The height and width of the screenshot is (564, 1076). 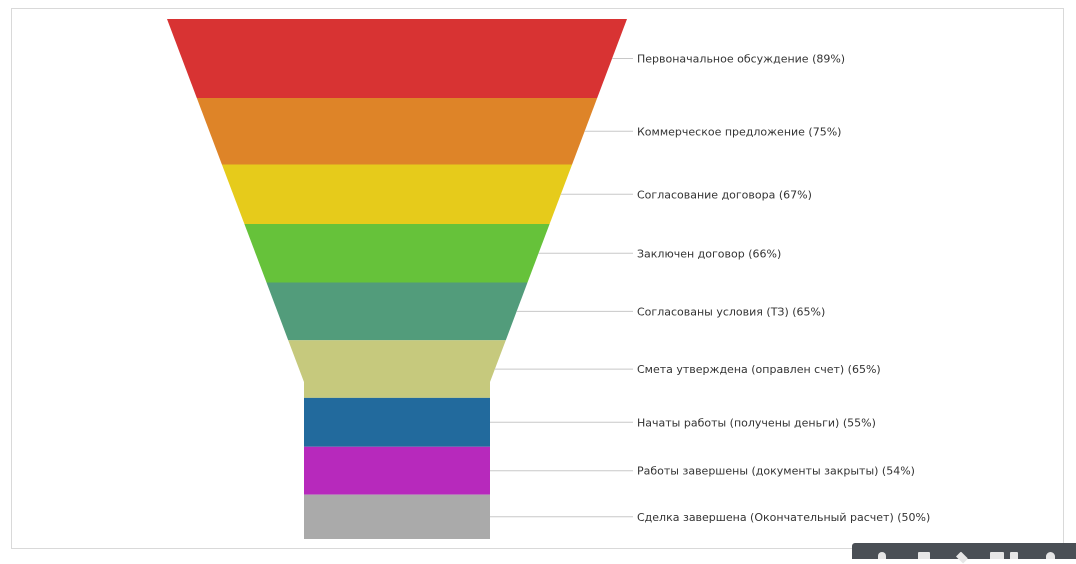 I want to click on segment-label: Первоначальное обсуждение (89%), so click(x=741, y=59).